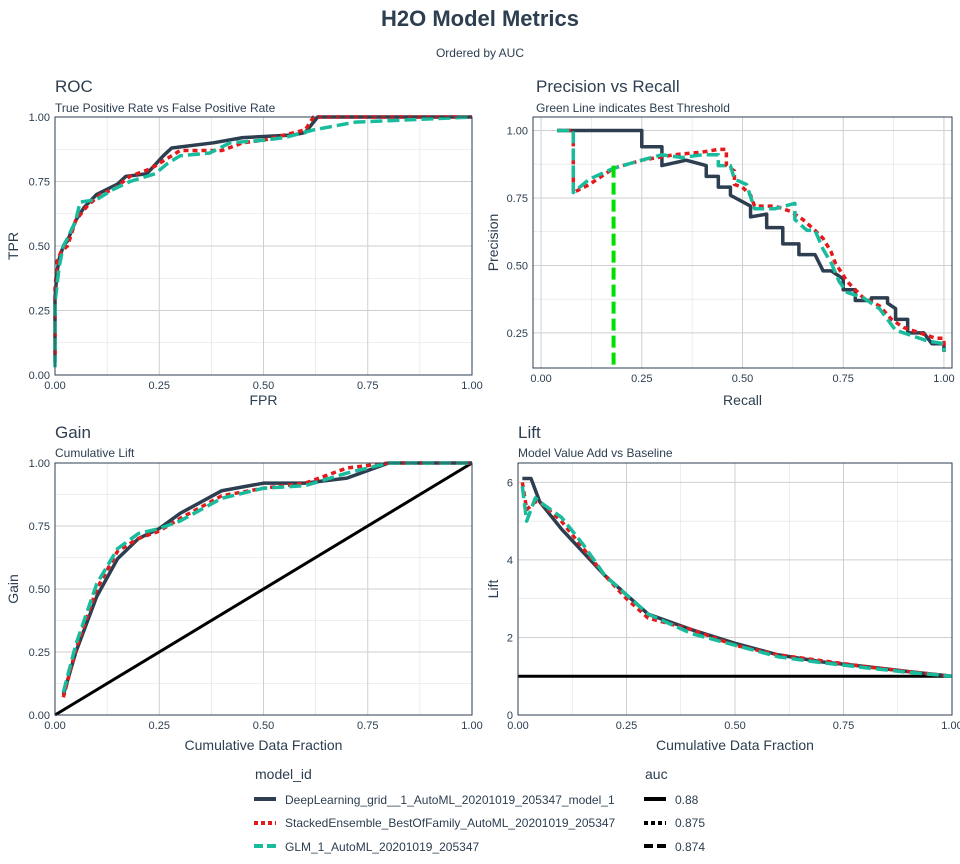 The height and width of the screenshot is (864, 960). What do you see at coordinates (263, 726) in the screenshot?
I see `panel-3-xtick: 0.50` at bounding box center [263, 726].